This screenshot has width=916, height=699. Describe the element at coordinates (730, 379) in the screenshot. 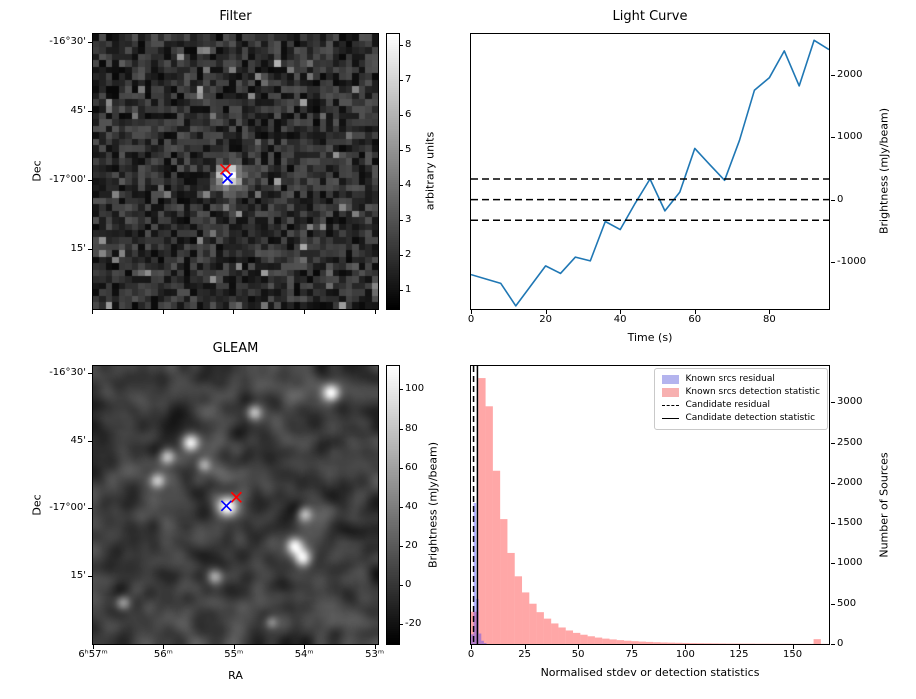

I see `legend-label-known-residual: Known srcs residual` at that location.